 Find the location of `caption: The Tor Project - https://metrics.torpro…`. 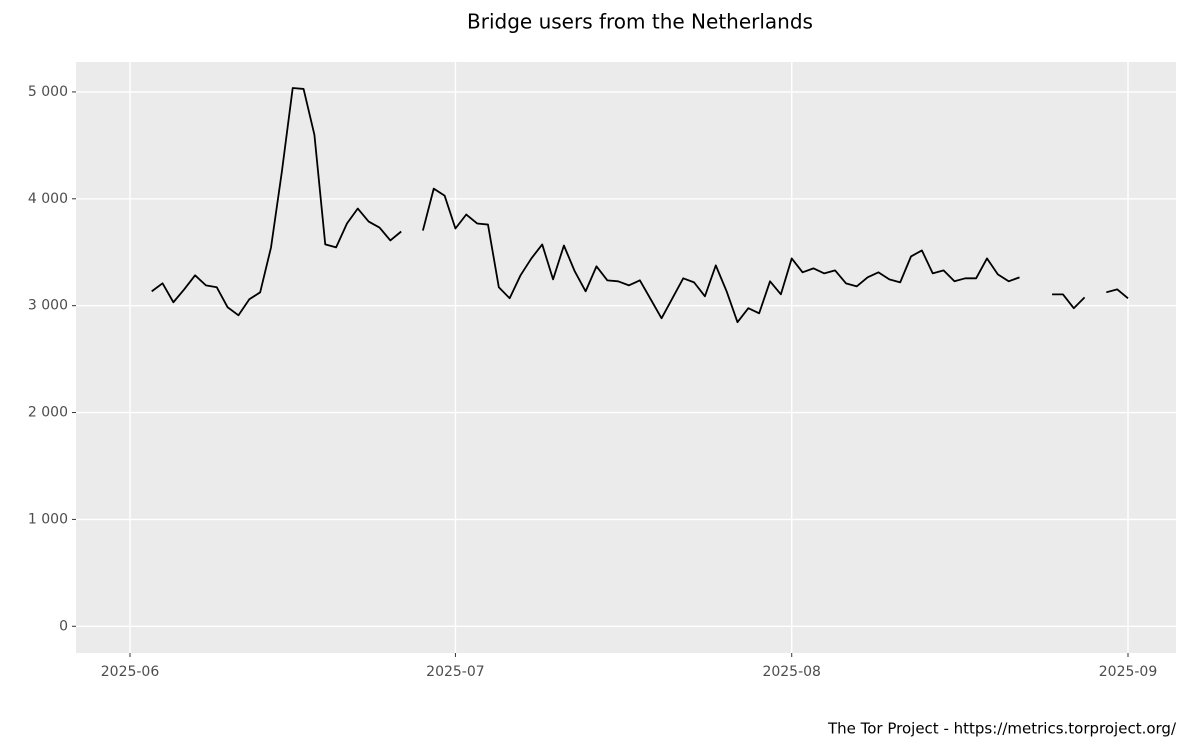

caption: The Tor Project - https://metrics.torpro… is located at coordinates (1002, 729).